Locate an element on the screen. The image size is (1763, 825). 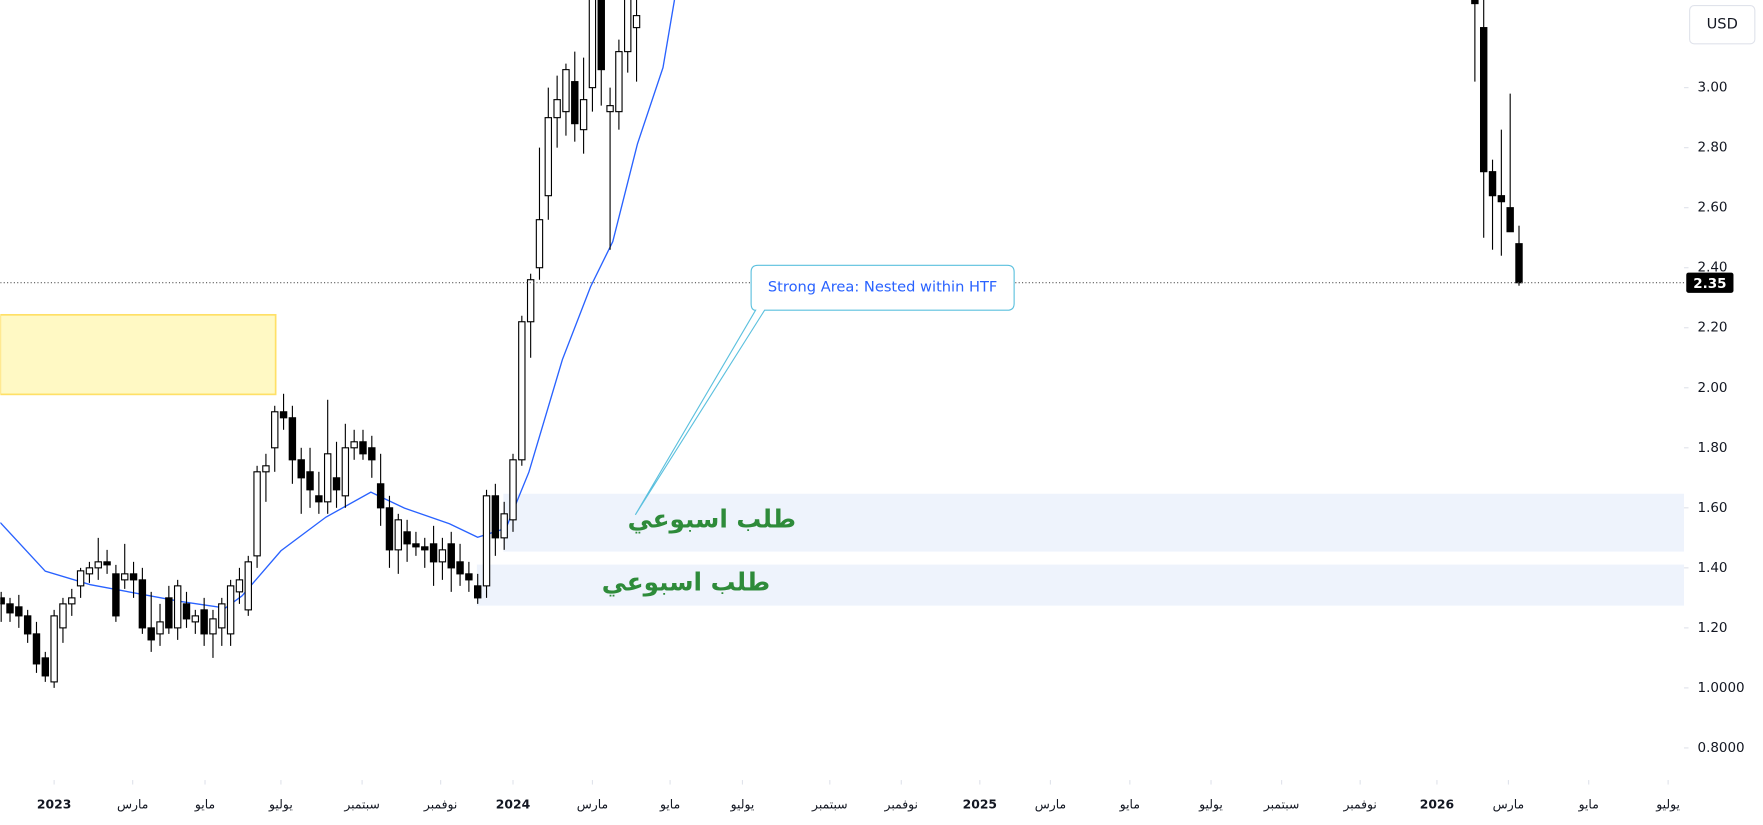
x-tick-label: 2023 is located at coordinates (54, 804).